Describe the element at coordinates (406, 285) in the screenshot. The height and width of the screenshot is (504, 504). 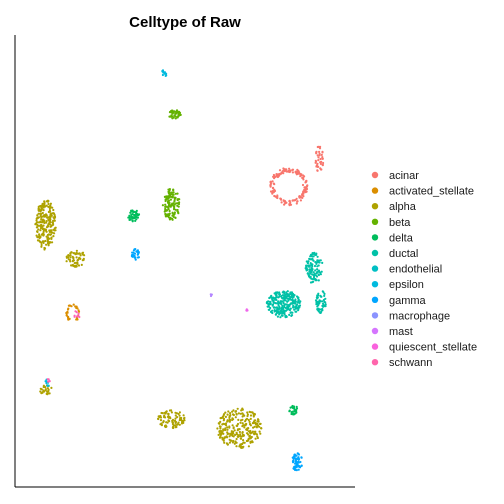
I see `legend-label: epsilon` at that location.